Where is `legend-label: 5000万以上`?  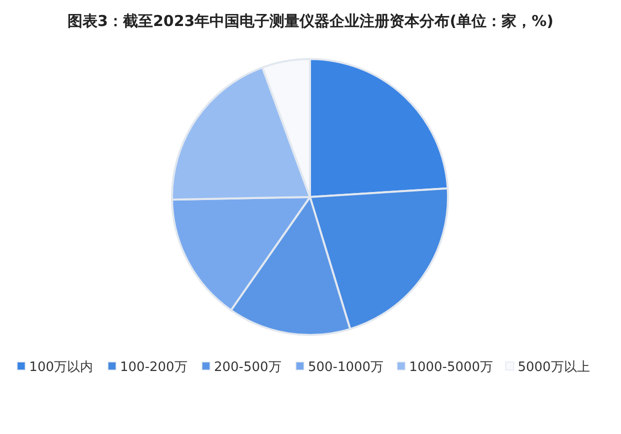
legend-label: 5000万以上 is located at coordinates (554, 367).